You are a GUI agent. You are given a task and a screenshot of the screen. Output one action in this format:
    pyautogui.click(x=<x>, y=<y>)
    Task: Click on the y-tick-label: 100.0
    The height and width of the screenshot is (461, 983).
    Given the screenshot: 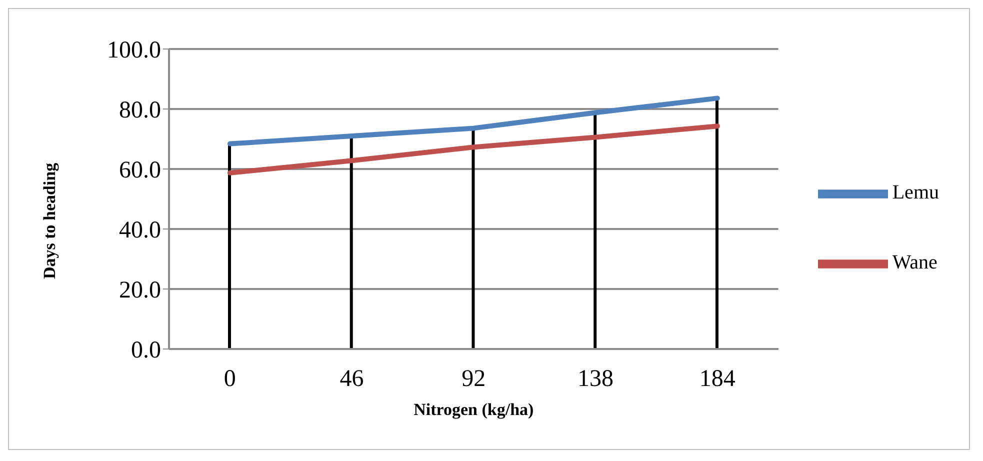 What is the action you would take?
    pyautogui.click(x=134, y=51)
    